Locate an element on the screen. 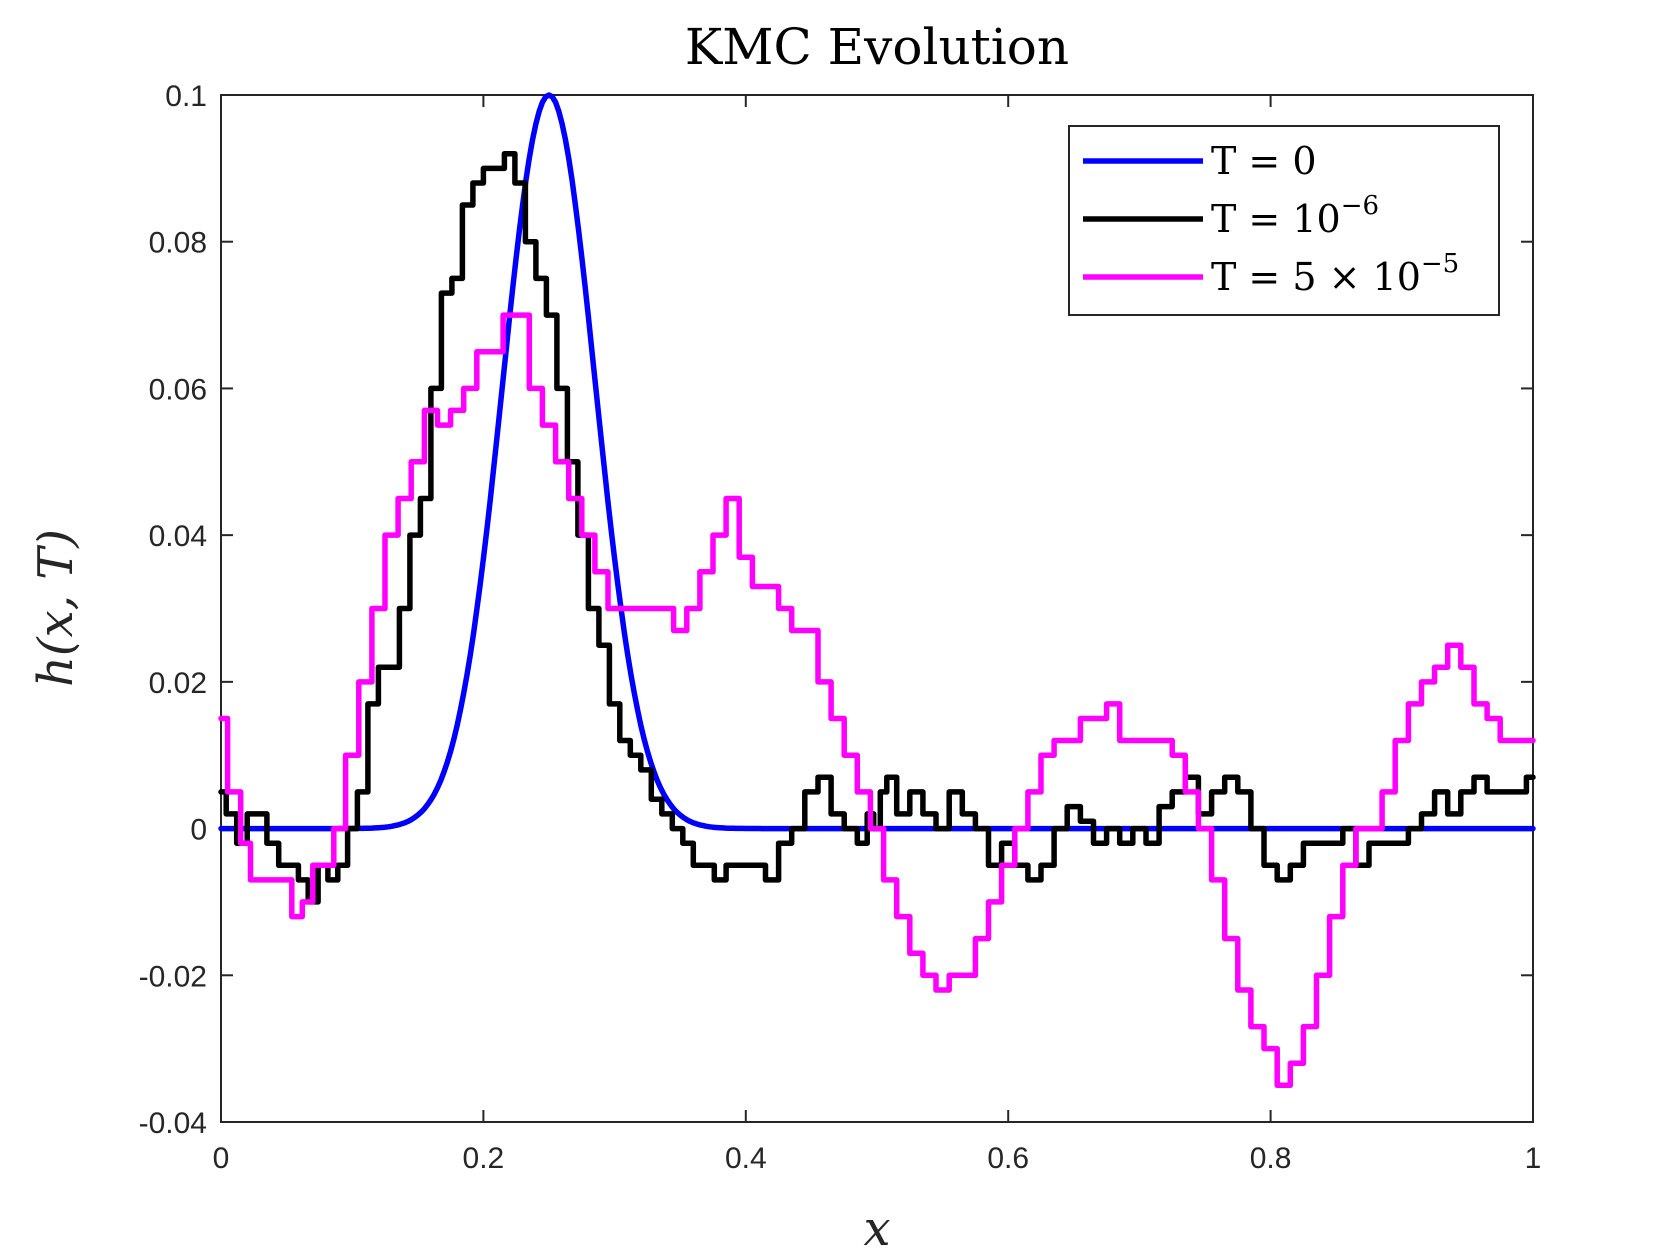 The width and height of the screenshot is (1680, 1260). legend-label-exponent: −6 is located at coordinates (1360, 206).